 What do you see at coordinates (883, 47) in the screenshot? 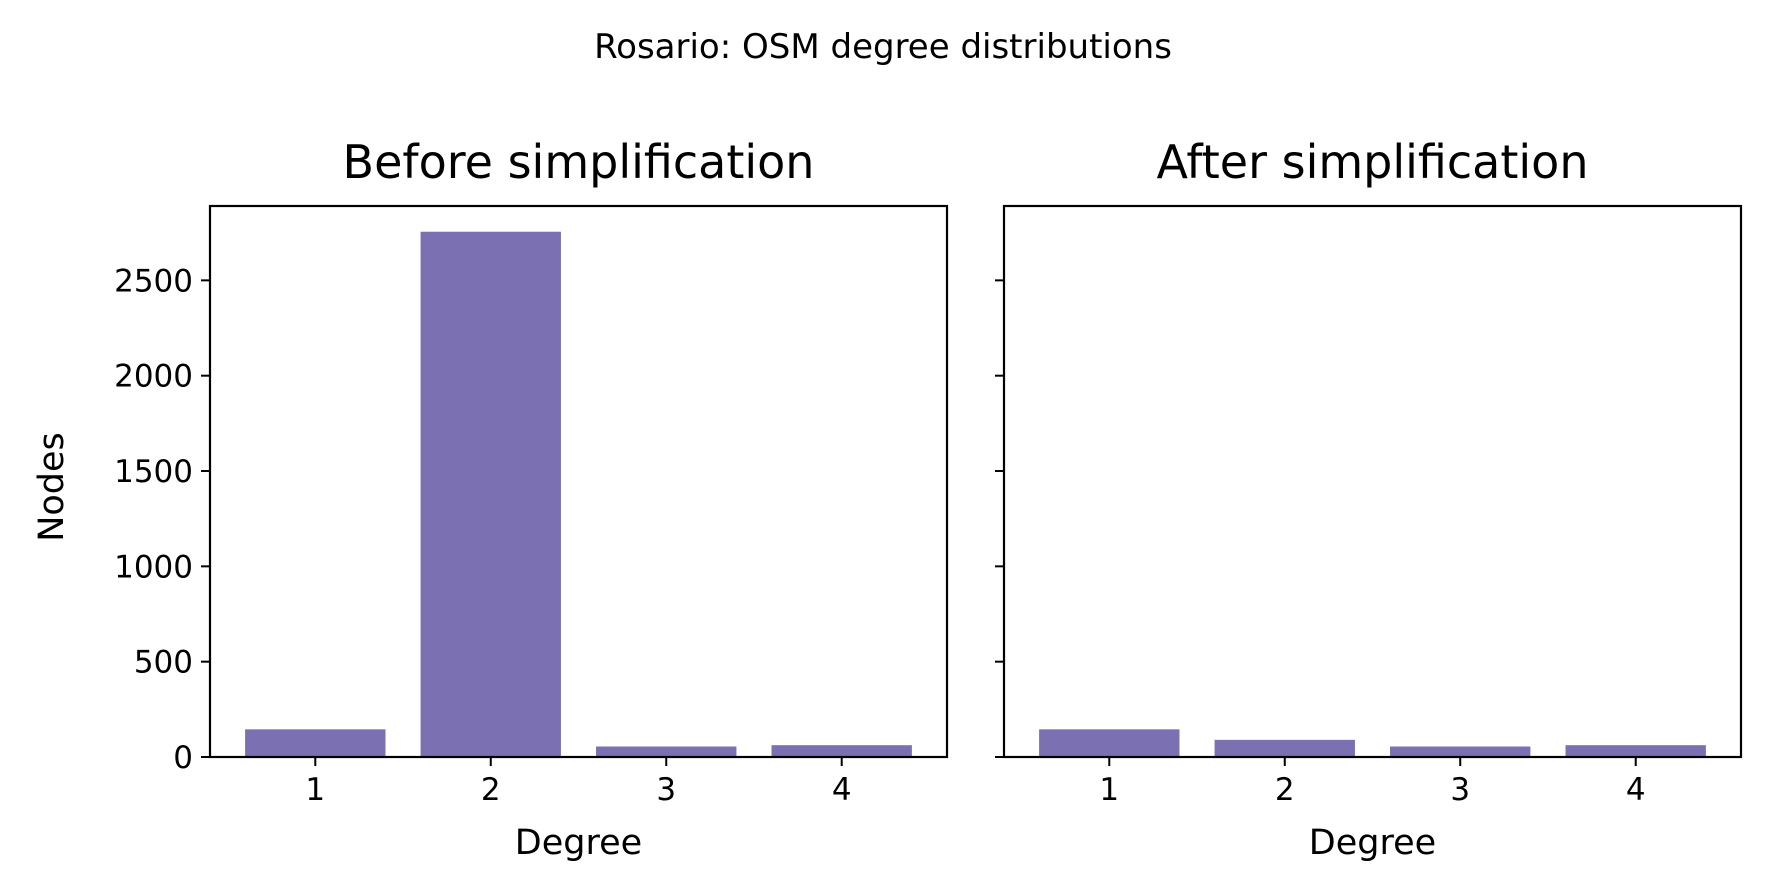
I see `figure-title: Rosario: OSM degree distributions` at bounding box center [883, 47].